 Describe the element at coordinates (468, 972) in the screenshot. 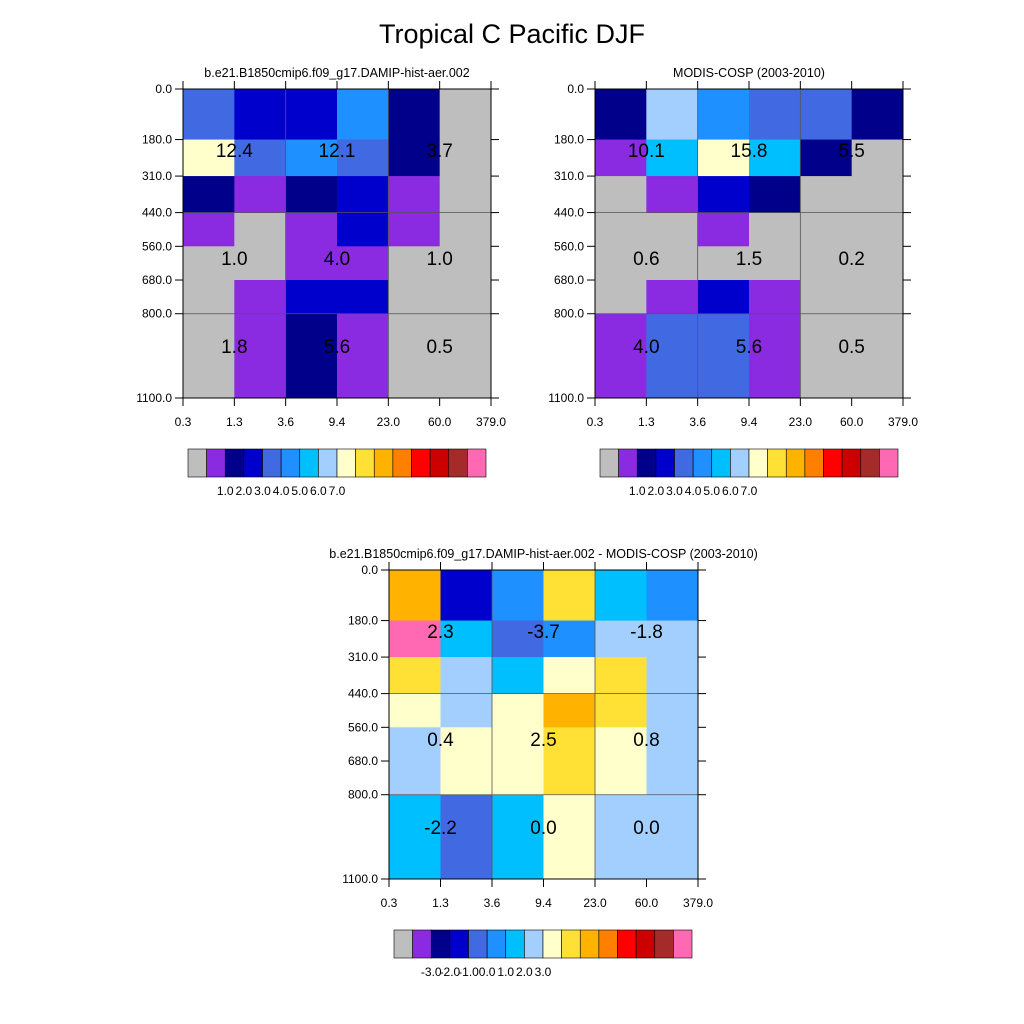

I see `colorbar-label: -1.0` at that location.